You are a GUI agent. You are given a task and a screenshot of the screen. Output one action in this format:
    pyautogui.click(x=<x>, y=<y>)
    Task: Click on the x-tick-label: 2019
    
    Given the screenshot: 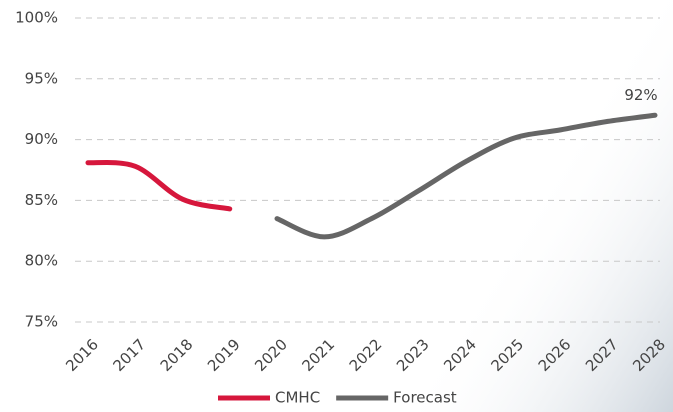 What is the action you would take?
    pyautogui.click(x=224, y=355)
    